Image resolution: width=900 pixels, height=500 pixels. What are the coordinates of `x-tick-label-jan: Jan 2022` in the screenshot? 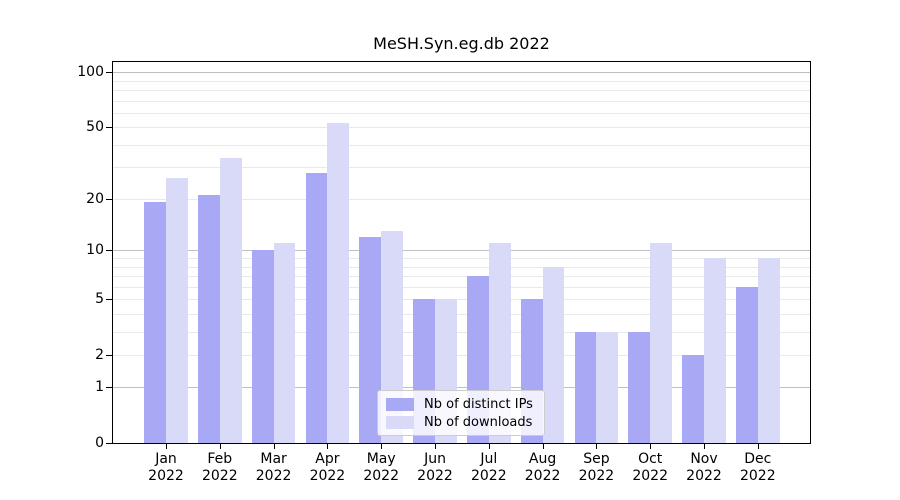 It's located at (166, 467).